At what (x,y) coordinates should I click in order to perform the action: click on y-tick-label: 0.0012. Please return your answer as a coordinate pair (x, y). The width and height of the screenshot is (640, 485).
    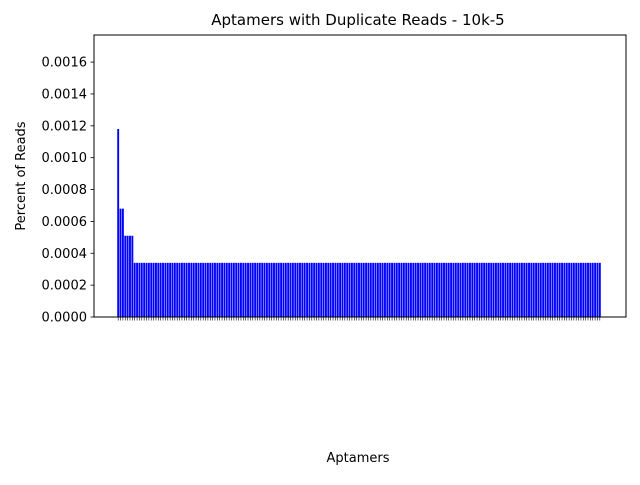
    Looking at the image, I should click on (65, 126).